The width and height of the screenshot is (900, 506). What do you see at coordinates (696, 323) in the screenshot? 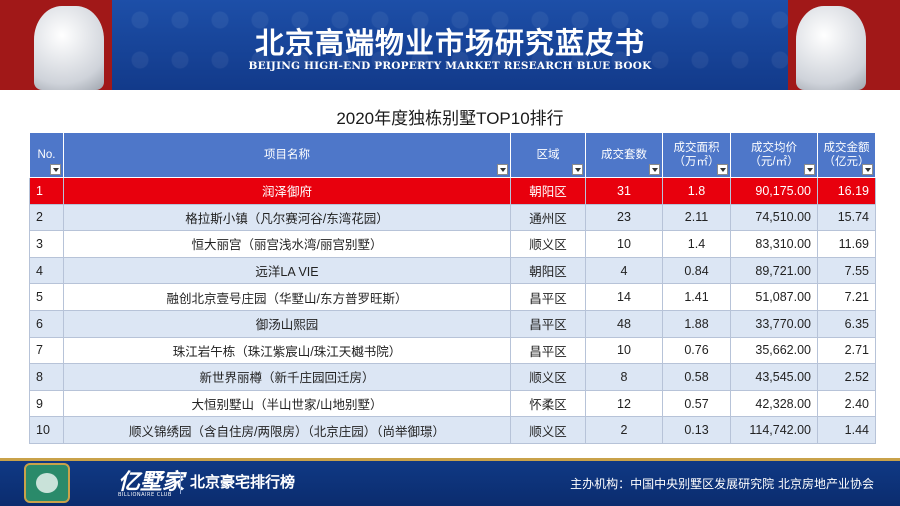
I see `cell-area: 1.88` at bounding box center [696, 323].